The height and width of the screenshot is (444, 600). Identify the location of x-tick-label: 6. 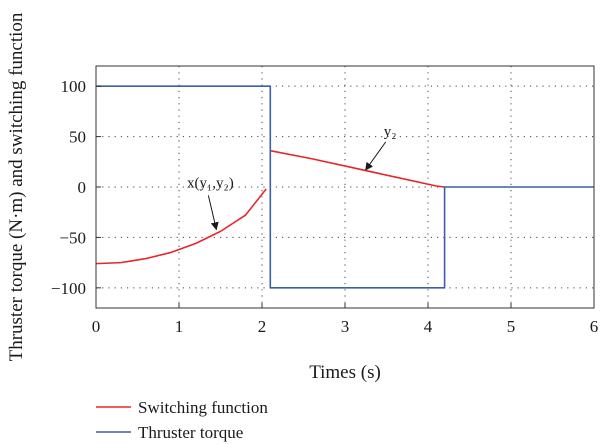
(594, 326).